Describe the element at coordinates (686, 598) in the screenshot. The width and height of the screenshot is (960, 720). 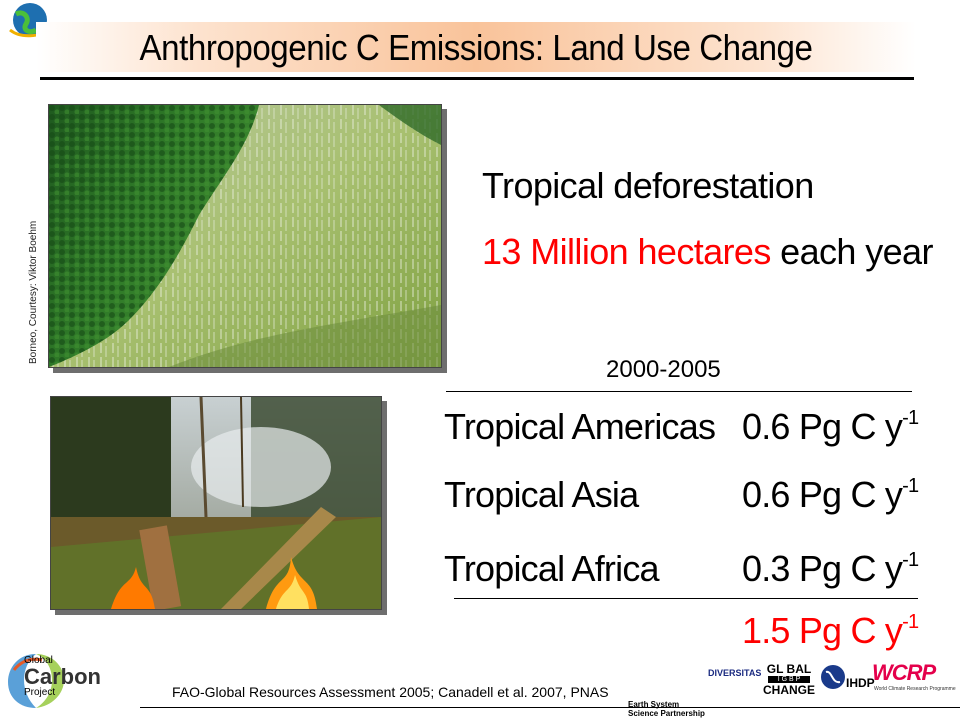
I see `table-sum-rule` at that location.